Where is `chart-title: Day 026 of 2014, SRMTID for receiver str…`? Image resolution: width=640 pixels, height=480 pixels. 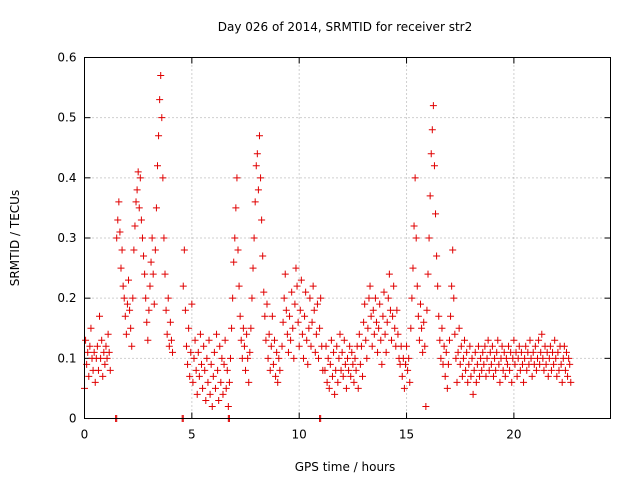
chart-title: Day 026 of 2014, SRMTID for receiver str… is located at coordinates (345, 27).